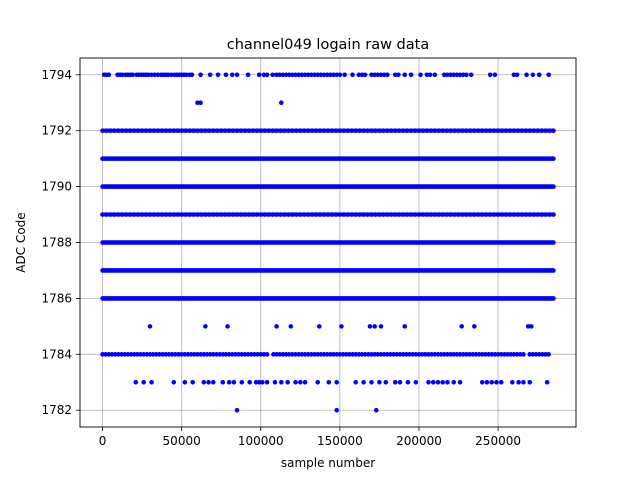  What do you see at coordinates (56, 75) in the screenshot?
I see `y-tick-label: 1794` at bounding box center [56, 75].